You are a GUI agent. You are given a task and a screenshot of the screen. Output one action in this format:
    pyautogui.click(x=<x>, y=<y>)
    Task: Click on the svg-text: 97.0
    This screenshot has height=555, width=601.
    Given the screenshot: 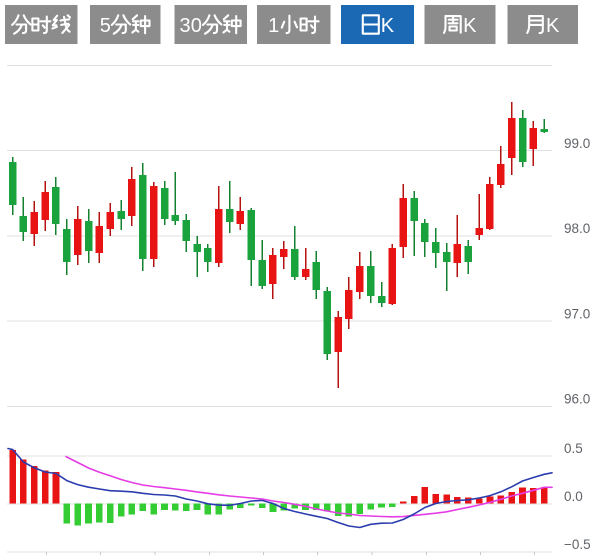 What is the action you would take?
    pyautogui.click(x=577, y=313)
    